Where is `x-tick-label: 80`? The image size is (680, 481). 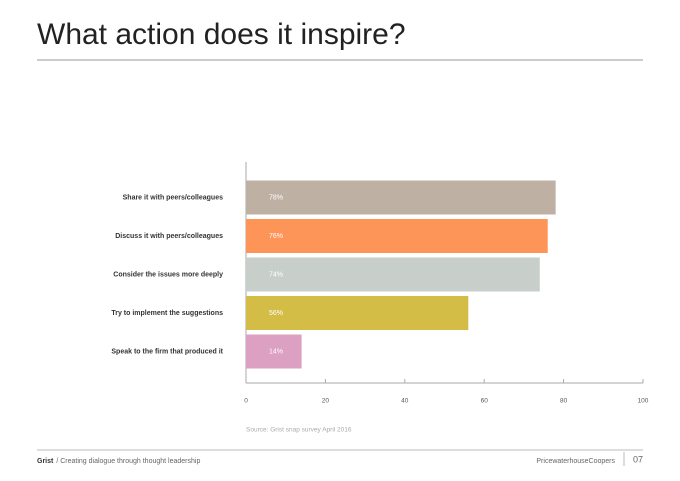 x-tick-label: 80 is located at coordinates (564, 401).